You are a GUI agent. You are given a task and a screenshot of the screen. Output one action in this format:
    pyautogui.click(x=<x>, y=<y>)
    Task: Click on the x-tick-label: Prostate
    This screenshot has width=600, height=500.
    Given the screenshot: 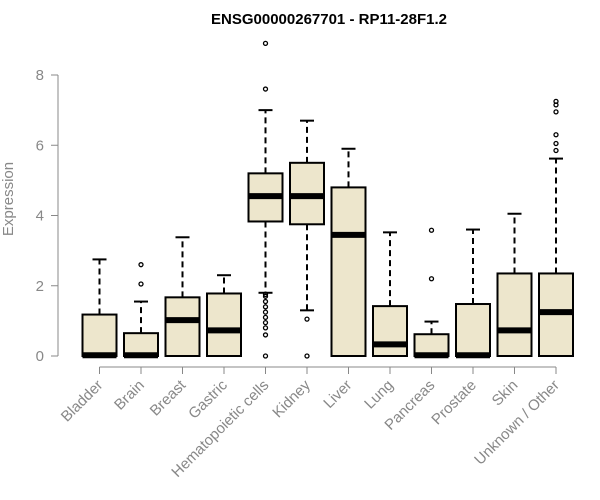 What is the action you would take?
    pyautogui.click(x=454, y=403)
    